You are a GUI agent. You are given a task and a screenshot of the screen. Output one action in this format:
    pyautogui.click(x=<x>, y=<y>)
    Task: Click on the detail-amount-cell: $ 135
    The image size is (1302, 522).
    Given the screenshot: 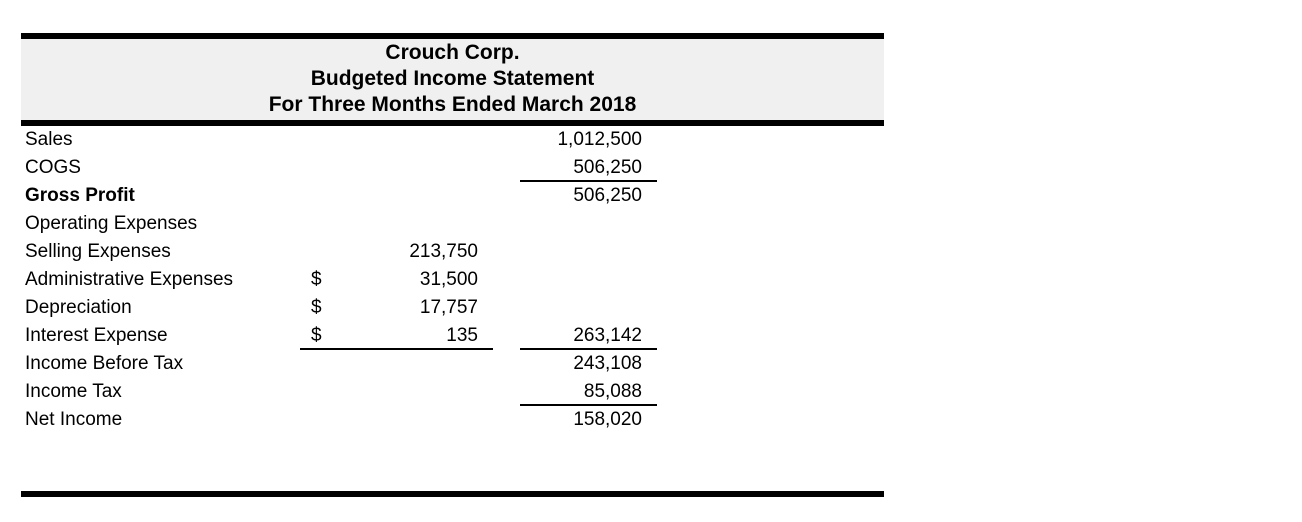 What is the action you would take?
    pyautogui.click(x=396, y=336)
    